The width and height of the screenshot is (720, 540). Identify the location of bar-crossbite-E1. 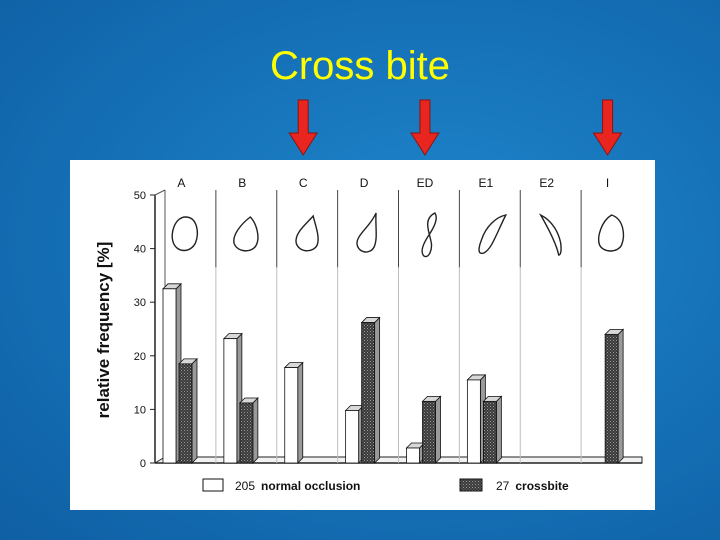
(492, 429).